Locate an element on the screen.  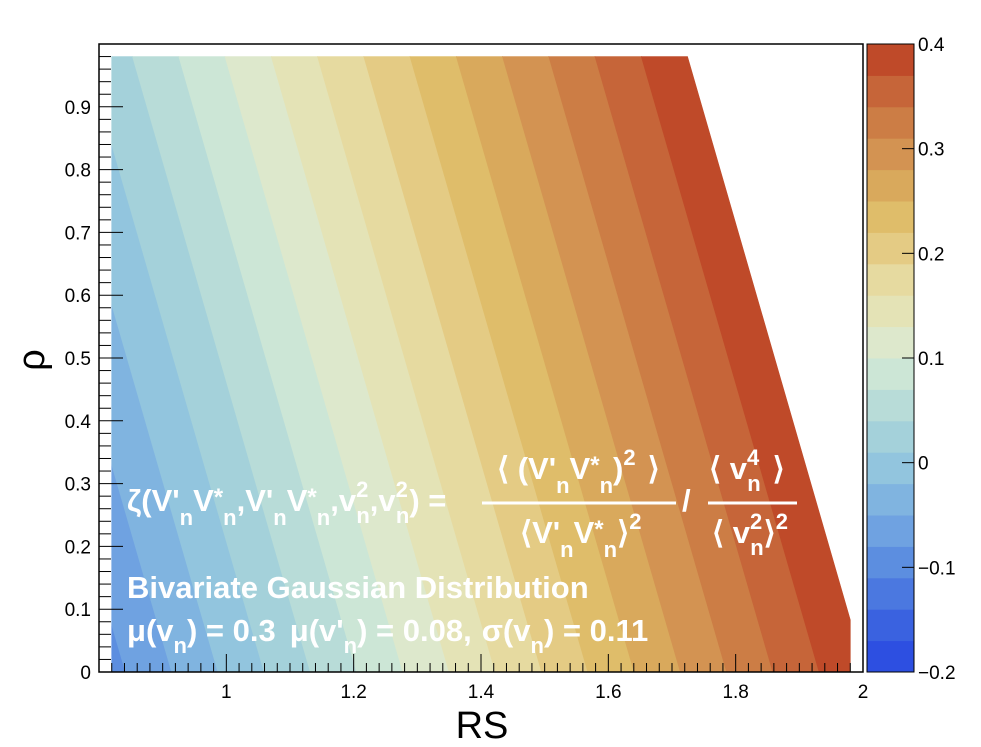
y-tick-label: 0.5 is located at coordinates (78, 359).